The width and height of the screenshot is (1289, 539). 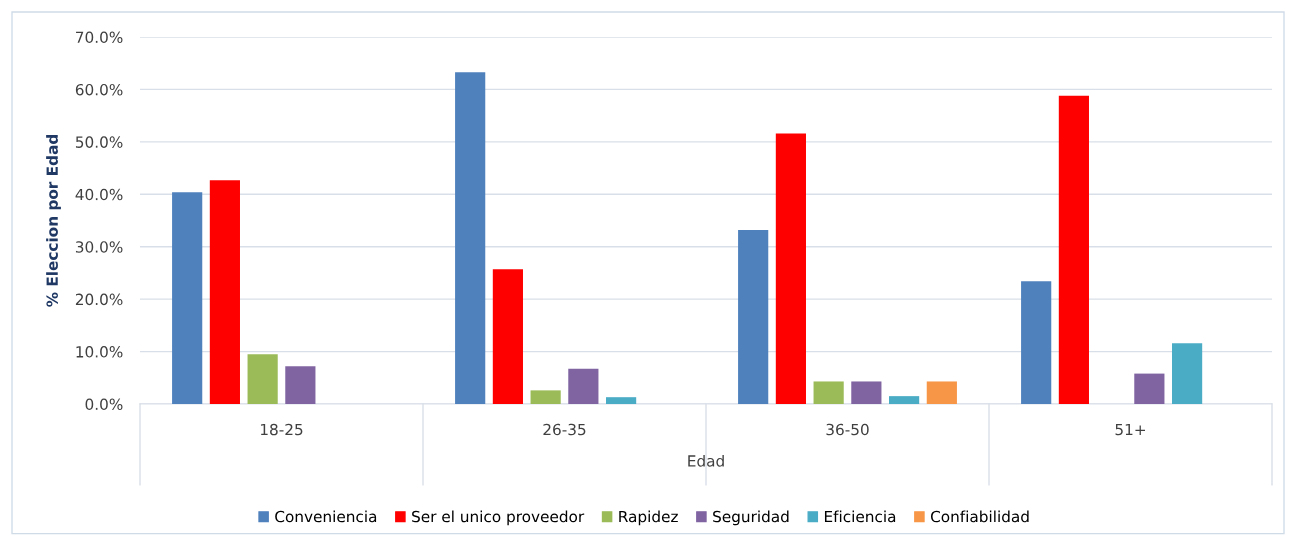 I want to click on y-tick-label: 20.0%, so click(x=99, y=299).